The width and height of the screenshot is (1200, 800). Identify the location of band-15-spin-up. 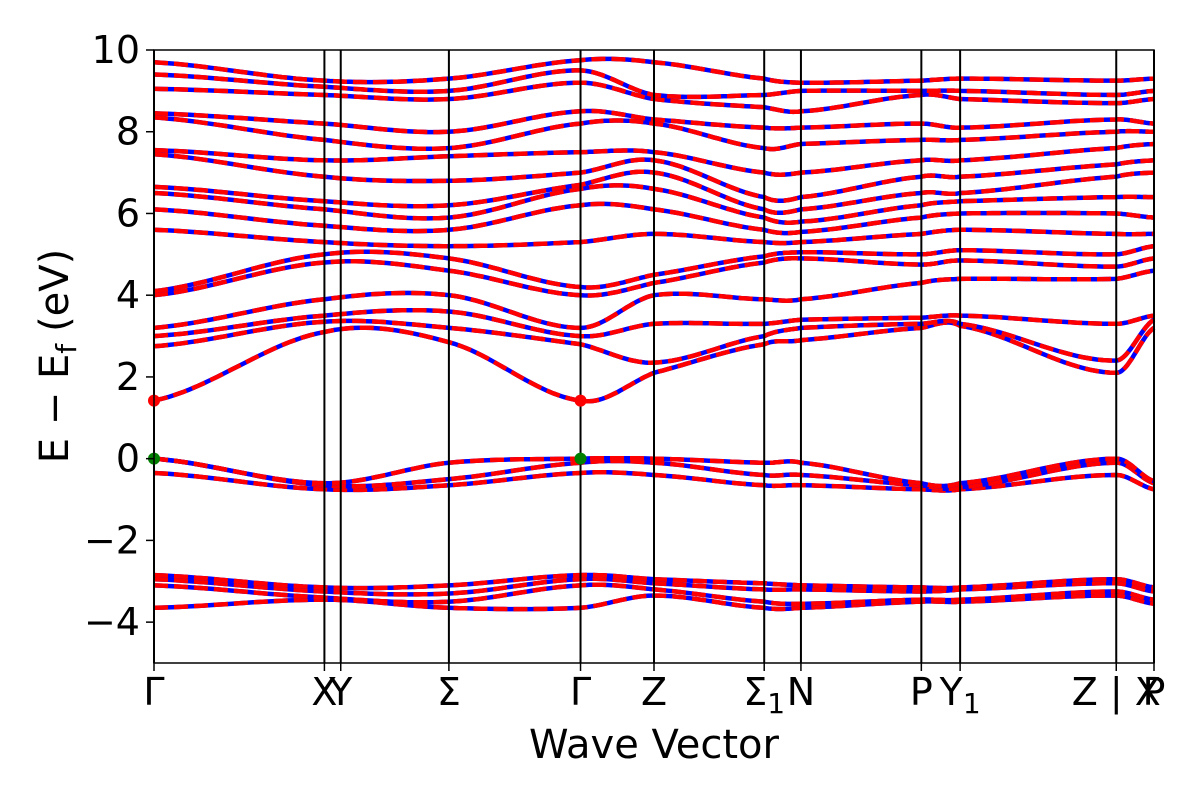
(653, 204).